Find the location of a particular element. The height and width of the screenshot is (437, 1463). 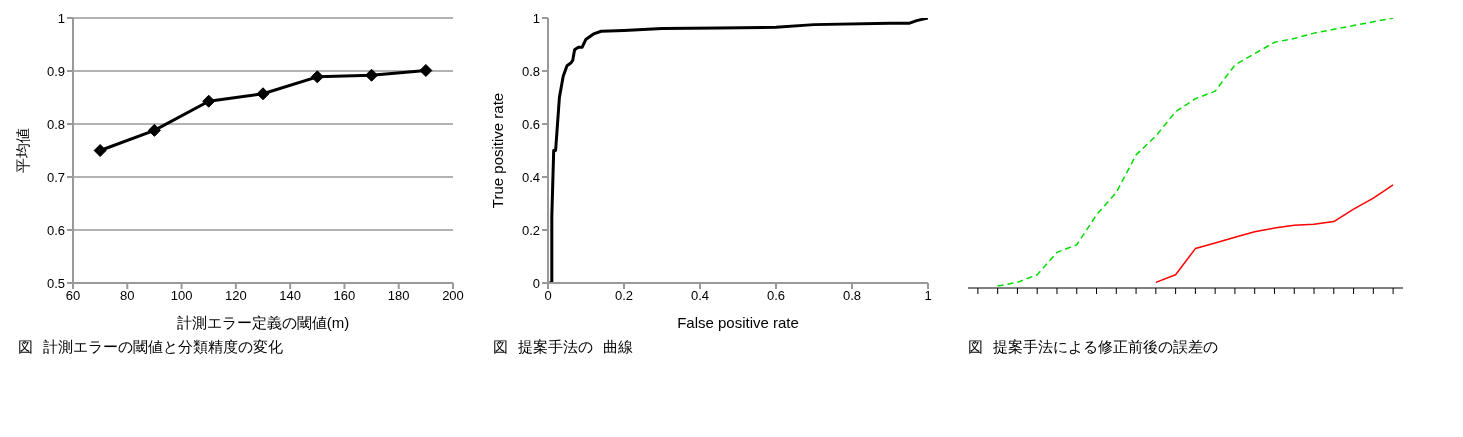

y-tick-label: 0.2 is located at coordinates (530, 230).